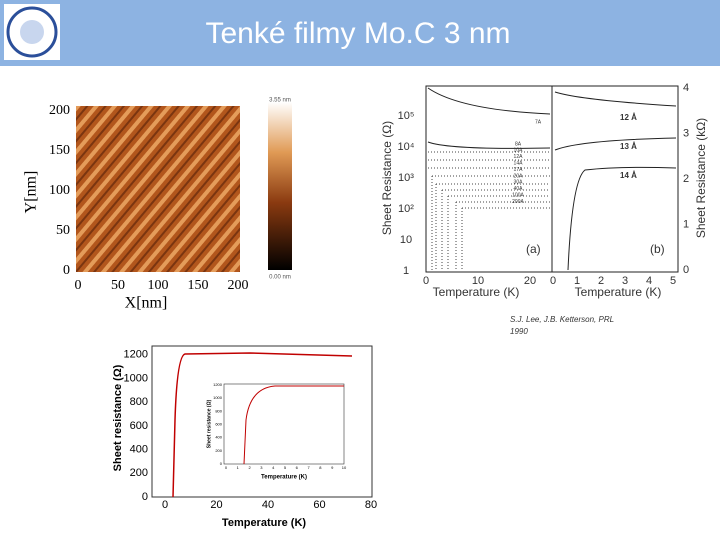 Image resolution: width=720 pixels, height=540 pixels. I want to click on tick-label: 100A, so click(518, 196).